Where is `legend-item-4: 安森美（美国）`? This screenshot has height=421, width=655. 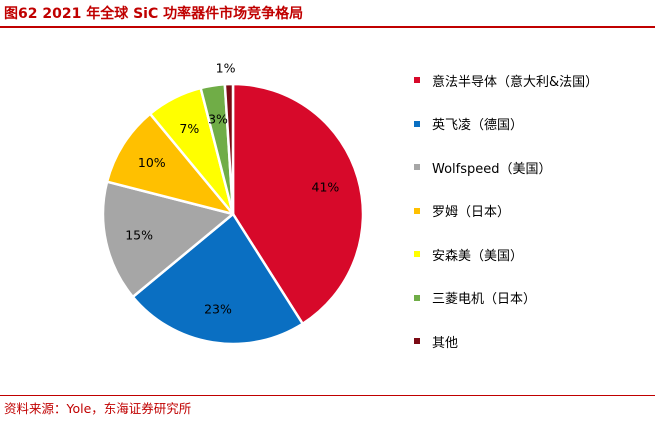
legend-item-4: 安森美（美国） is located at coordinates (468, 254).